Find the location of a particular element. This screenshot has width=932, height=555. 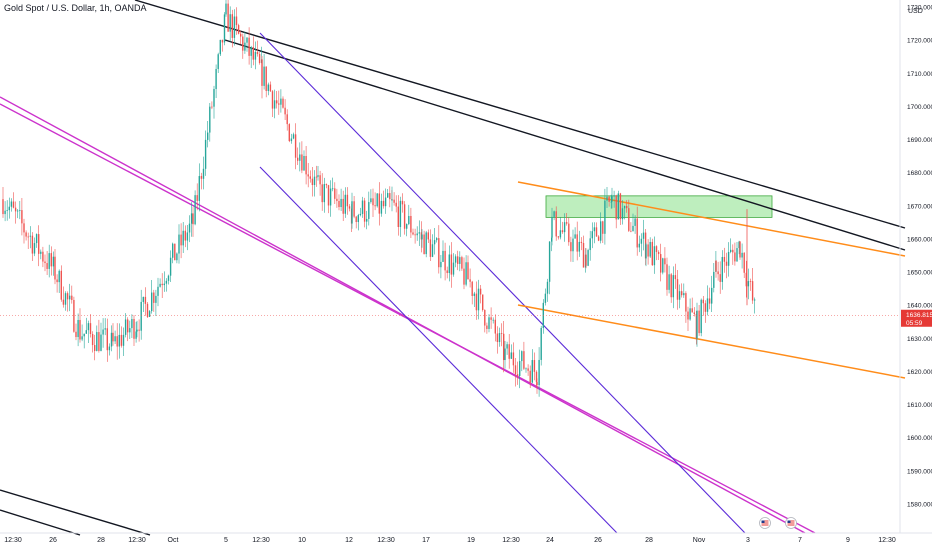

x-tick-label: 19 is located at coordinates (471, 540).